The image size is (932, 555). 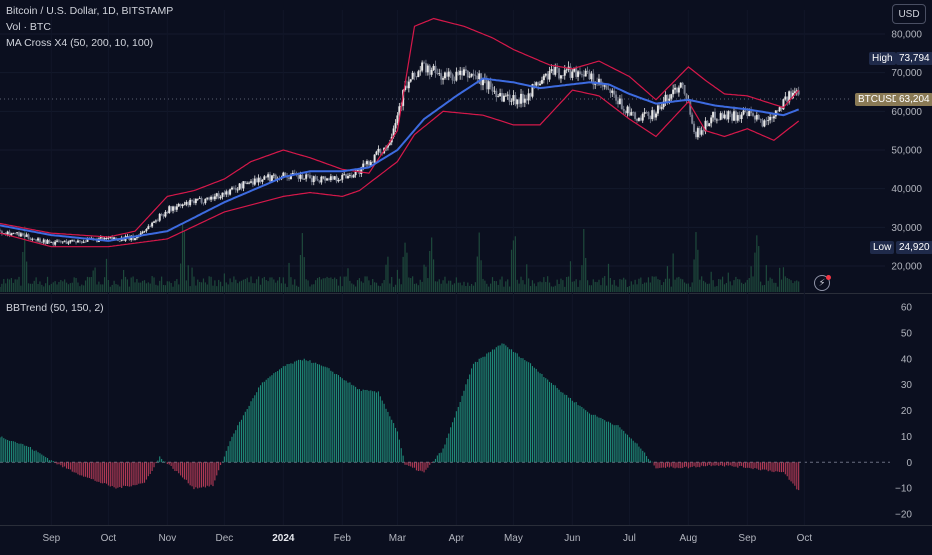 I want to click on time-tick-label: May, so click(x=513, y=538).